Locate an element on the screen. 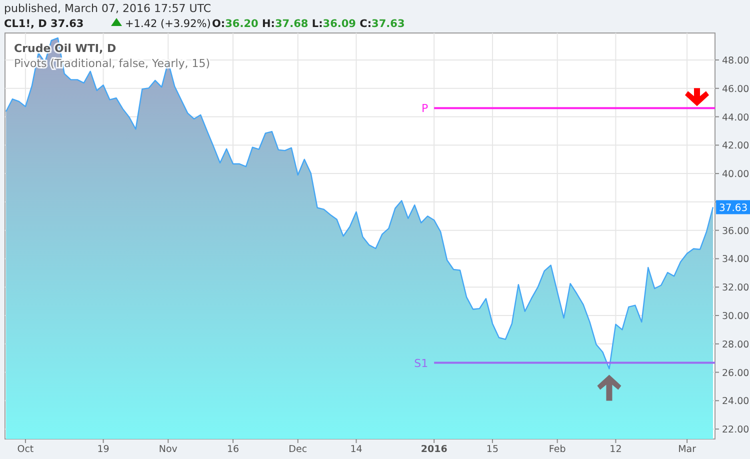 This screenshot has height=459, width=750. x-tick-label: Oct is located at coordinates (25, 449).